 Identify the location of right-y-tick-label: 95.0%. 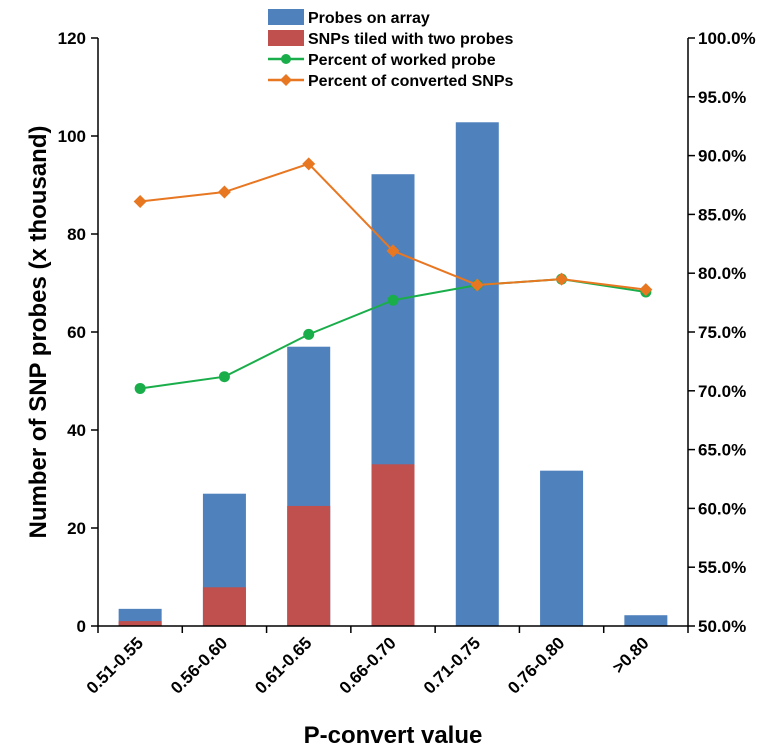
(722, 97).